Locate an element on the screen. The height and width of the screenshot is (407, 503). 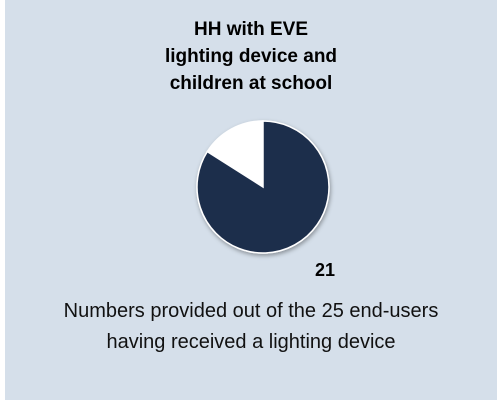
pie-chart: 21 is located at coordinates (265, 200).